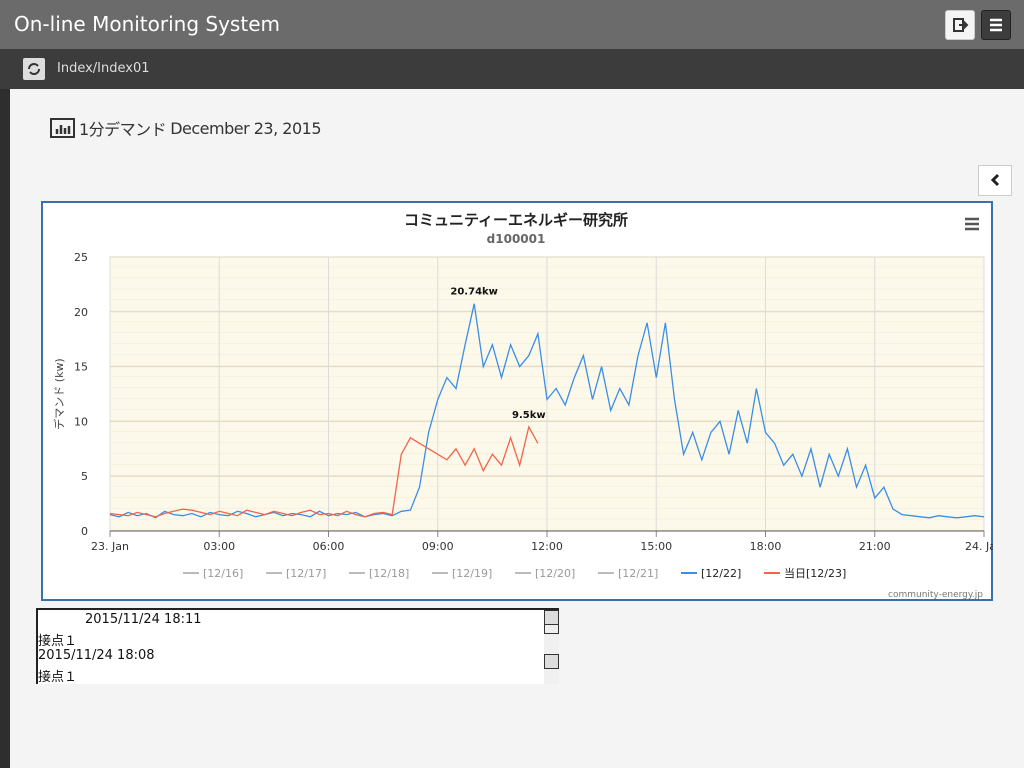  Describe the element at coordinates (551, 647) in the screenshot. I see `scrollbar` at that location.